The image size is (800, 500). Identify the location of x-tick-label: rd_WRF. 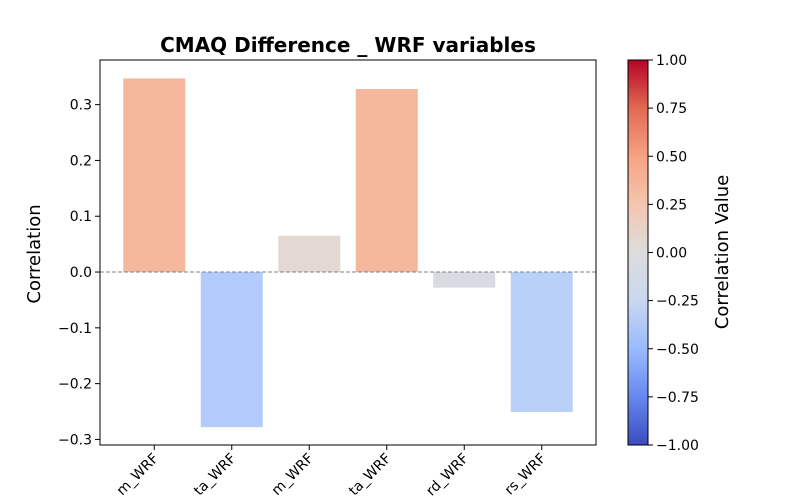
(447, 475).